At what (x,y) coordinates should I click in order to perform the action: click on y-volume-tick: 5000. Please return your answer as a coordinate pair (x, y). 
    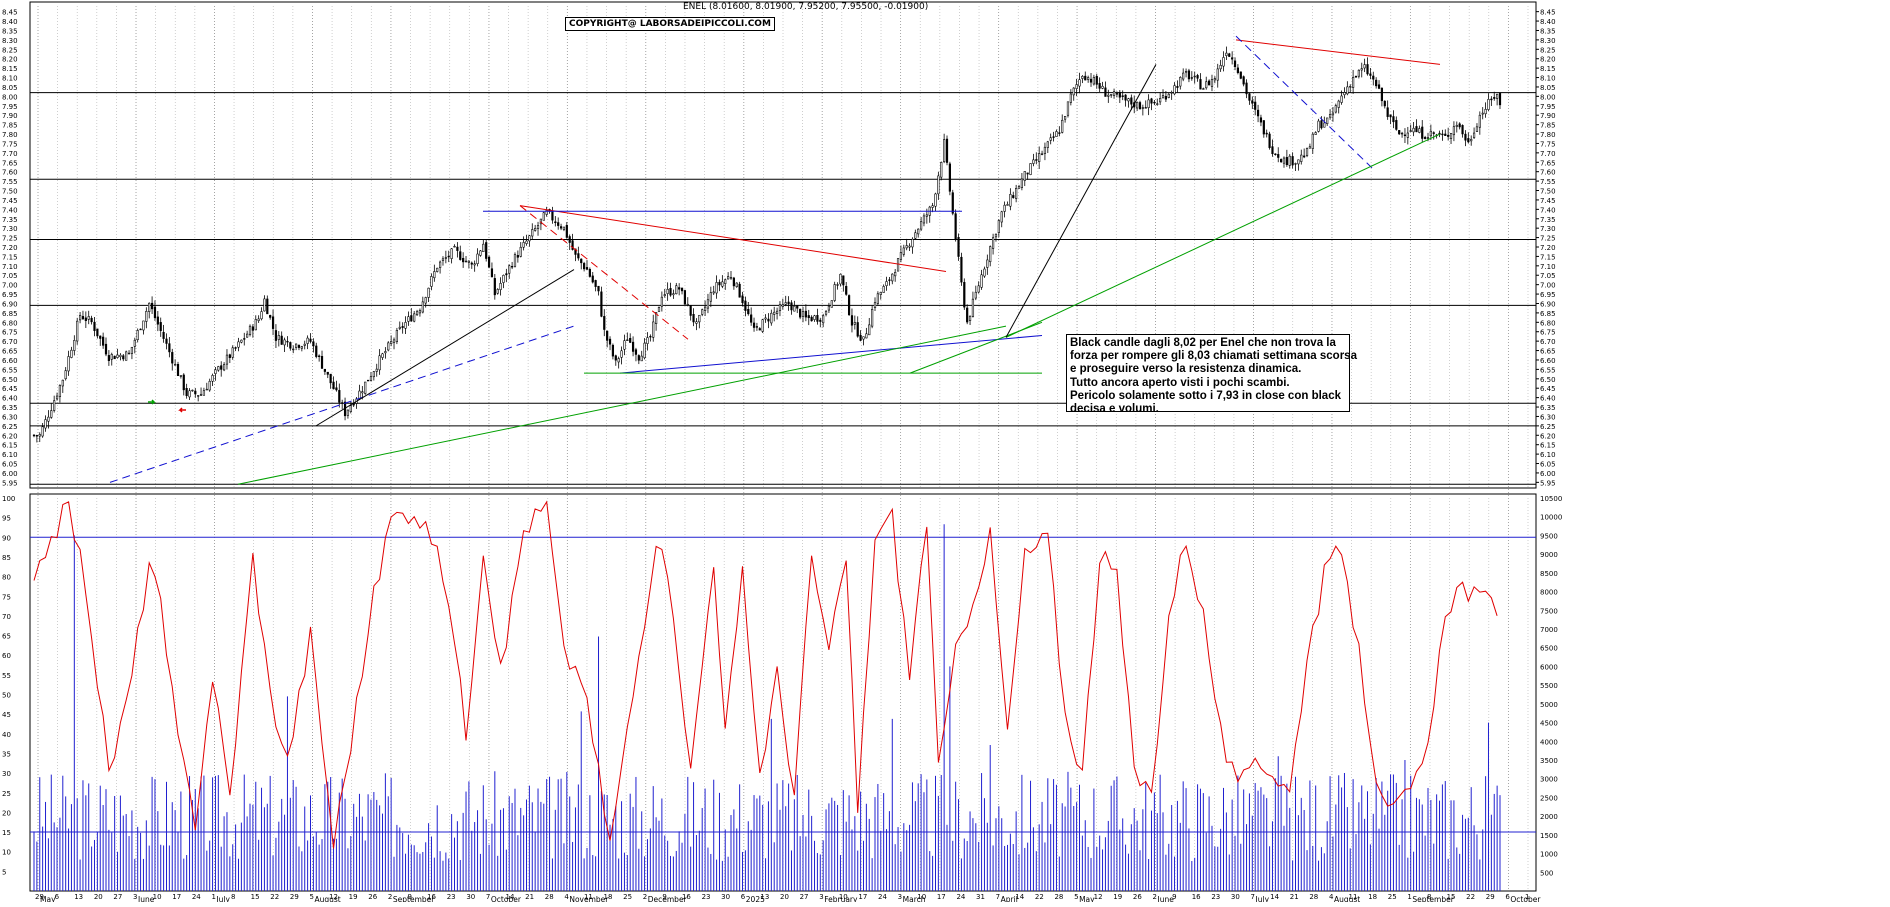
    Looking at the image, I should click on (1549, 705).